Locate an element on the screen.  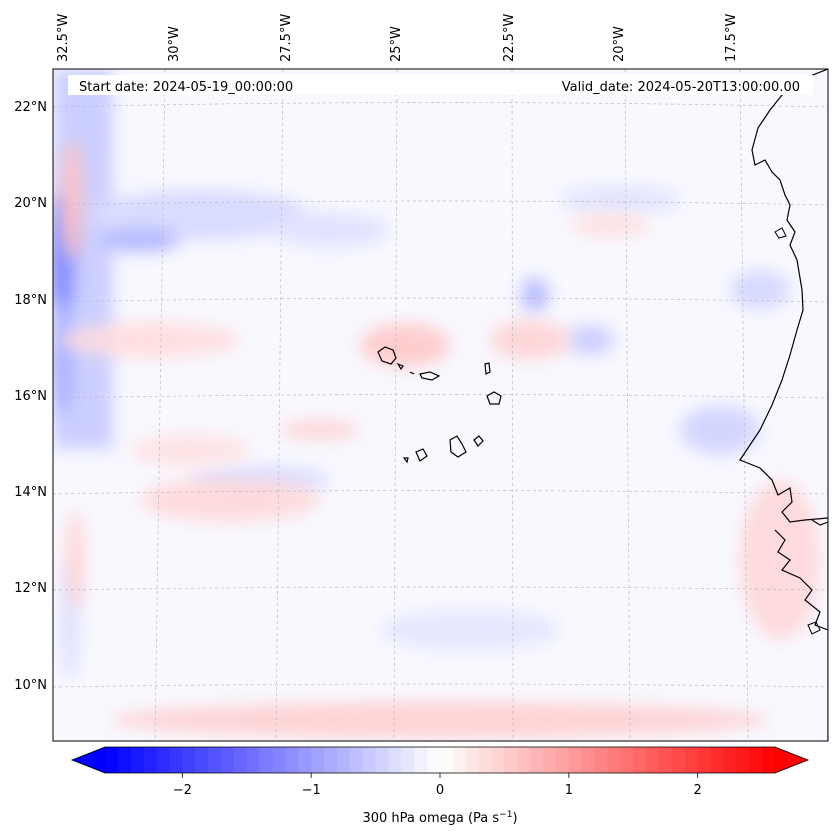
valid-date-label: Valid_date: 2024-05-20T13:00:00.00 is located at coordinates (681, 87).